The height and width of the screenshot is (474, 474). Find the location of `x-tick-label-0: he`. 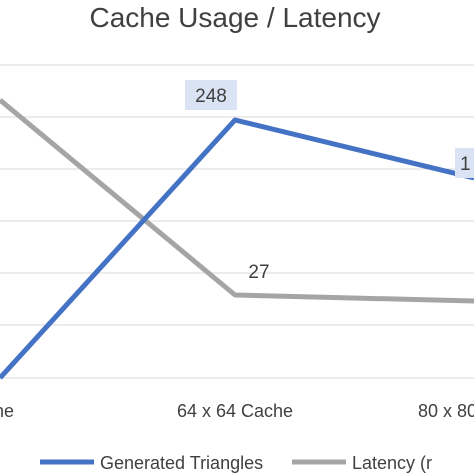

x-tick-label-0: he is located at coordinates (7, 411).